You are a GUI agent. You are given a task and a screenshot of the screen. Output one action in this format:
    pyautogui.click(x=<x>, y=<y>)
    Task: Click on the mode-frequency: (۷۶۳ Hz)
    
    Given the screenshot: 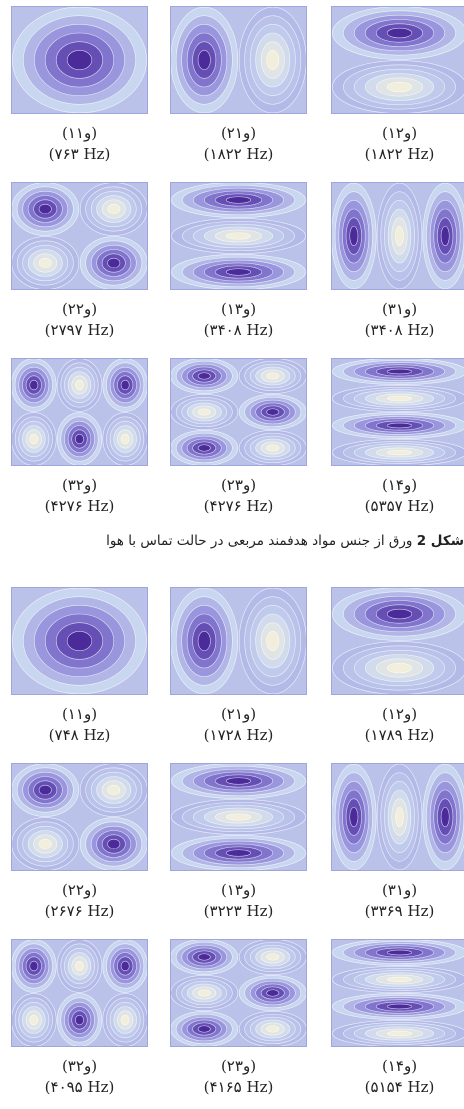 What is the action you would take?
    pyautogui.click(x=79, y=154)
    